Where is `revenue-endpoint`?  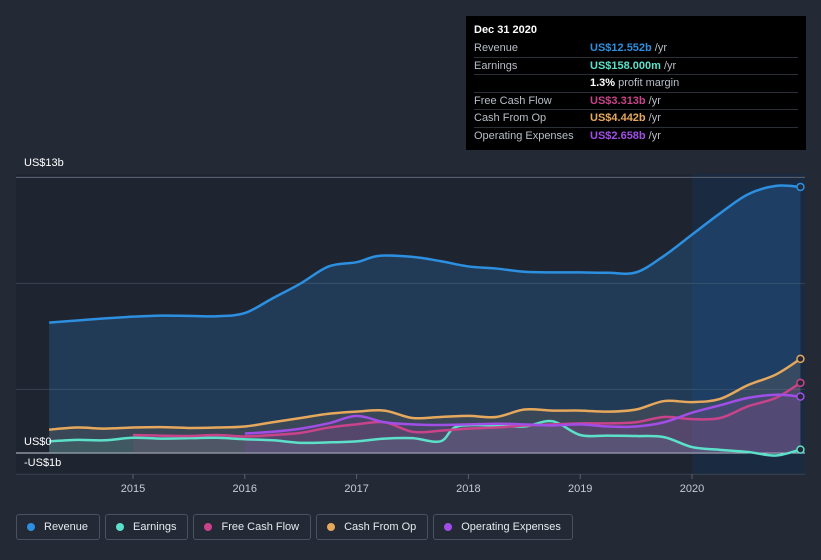 revenue-endpoint is located at coordinates (800, 187).